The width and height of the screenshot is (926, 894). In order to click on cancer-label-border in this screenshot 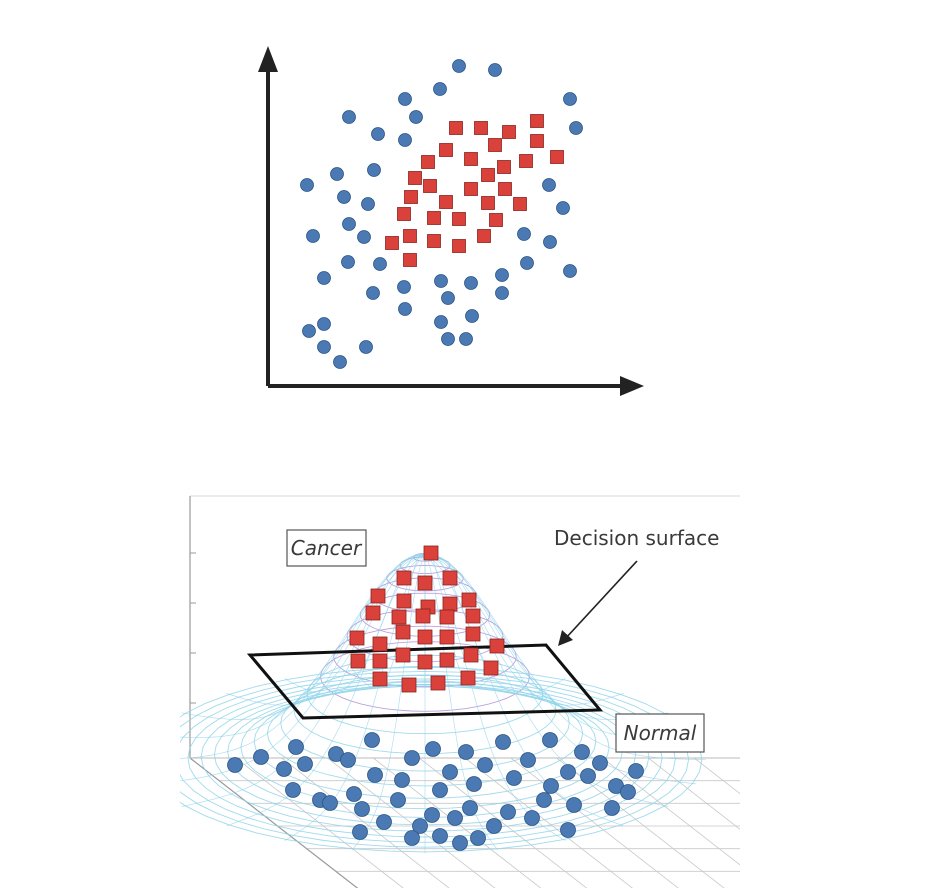, I will do `click(326, 548)`.